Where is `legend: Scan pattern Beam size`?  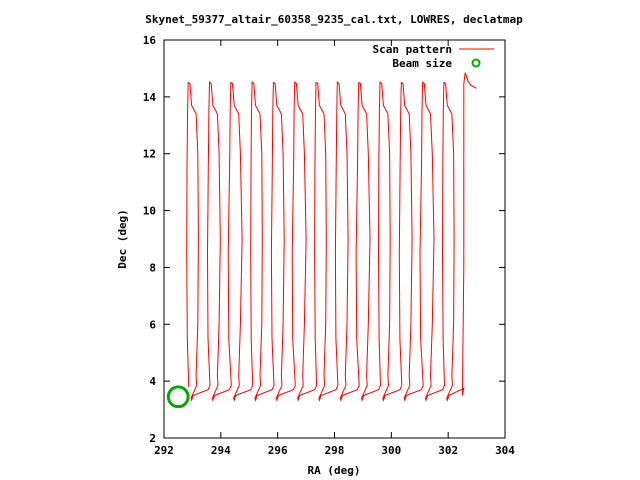
legend: Scan pattern Beam size is located at coordinates (433, 56).